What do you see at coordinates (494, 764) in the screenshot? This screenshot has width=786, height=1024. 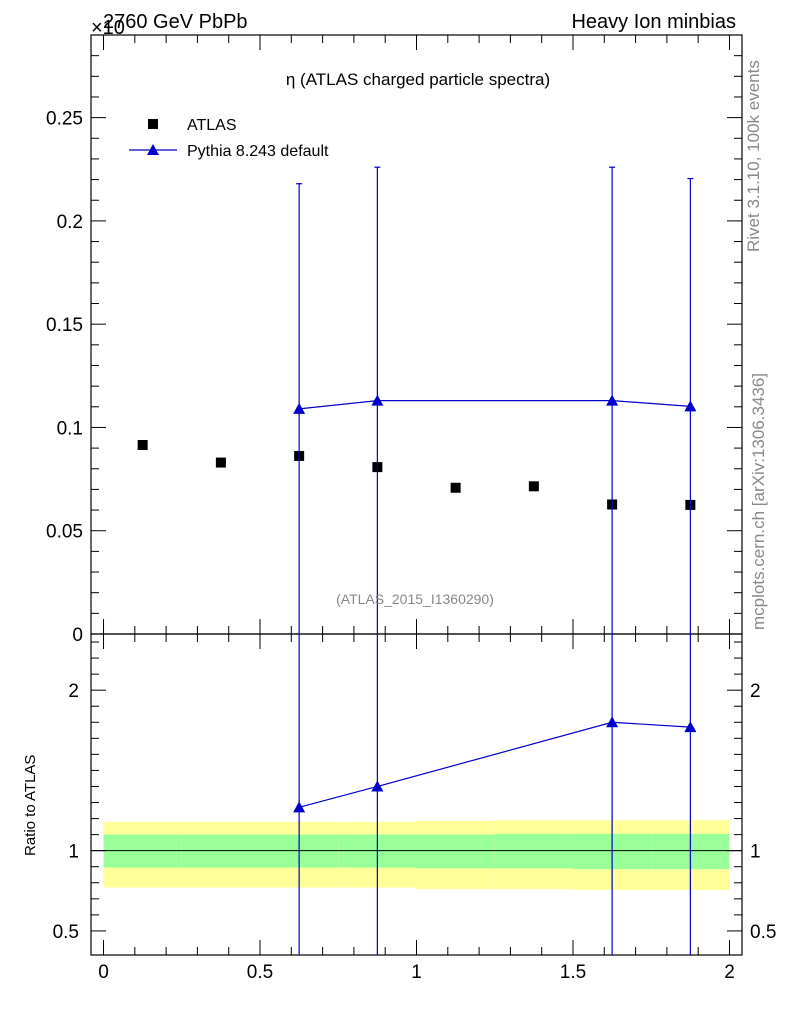 I see `pythia-ratio-line` at bounding box center [494, 764].